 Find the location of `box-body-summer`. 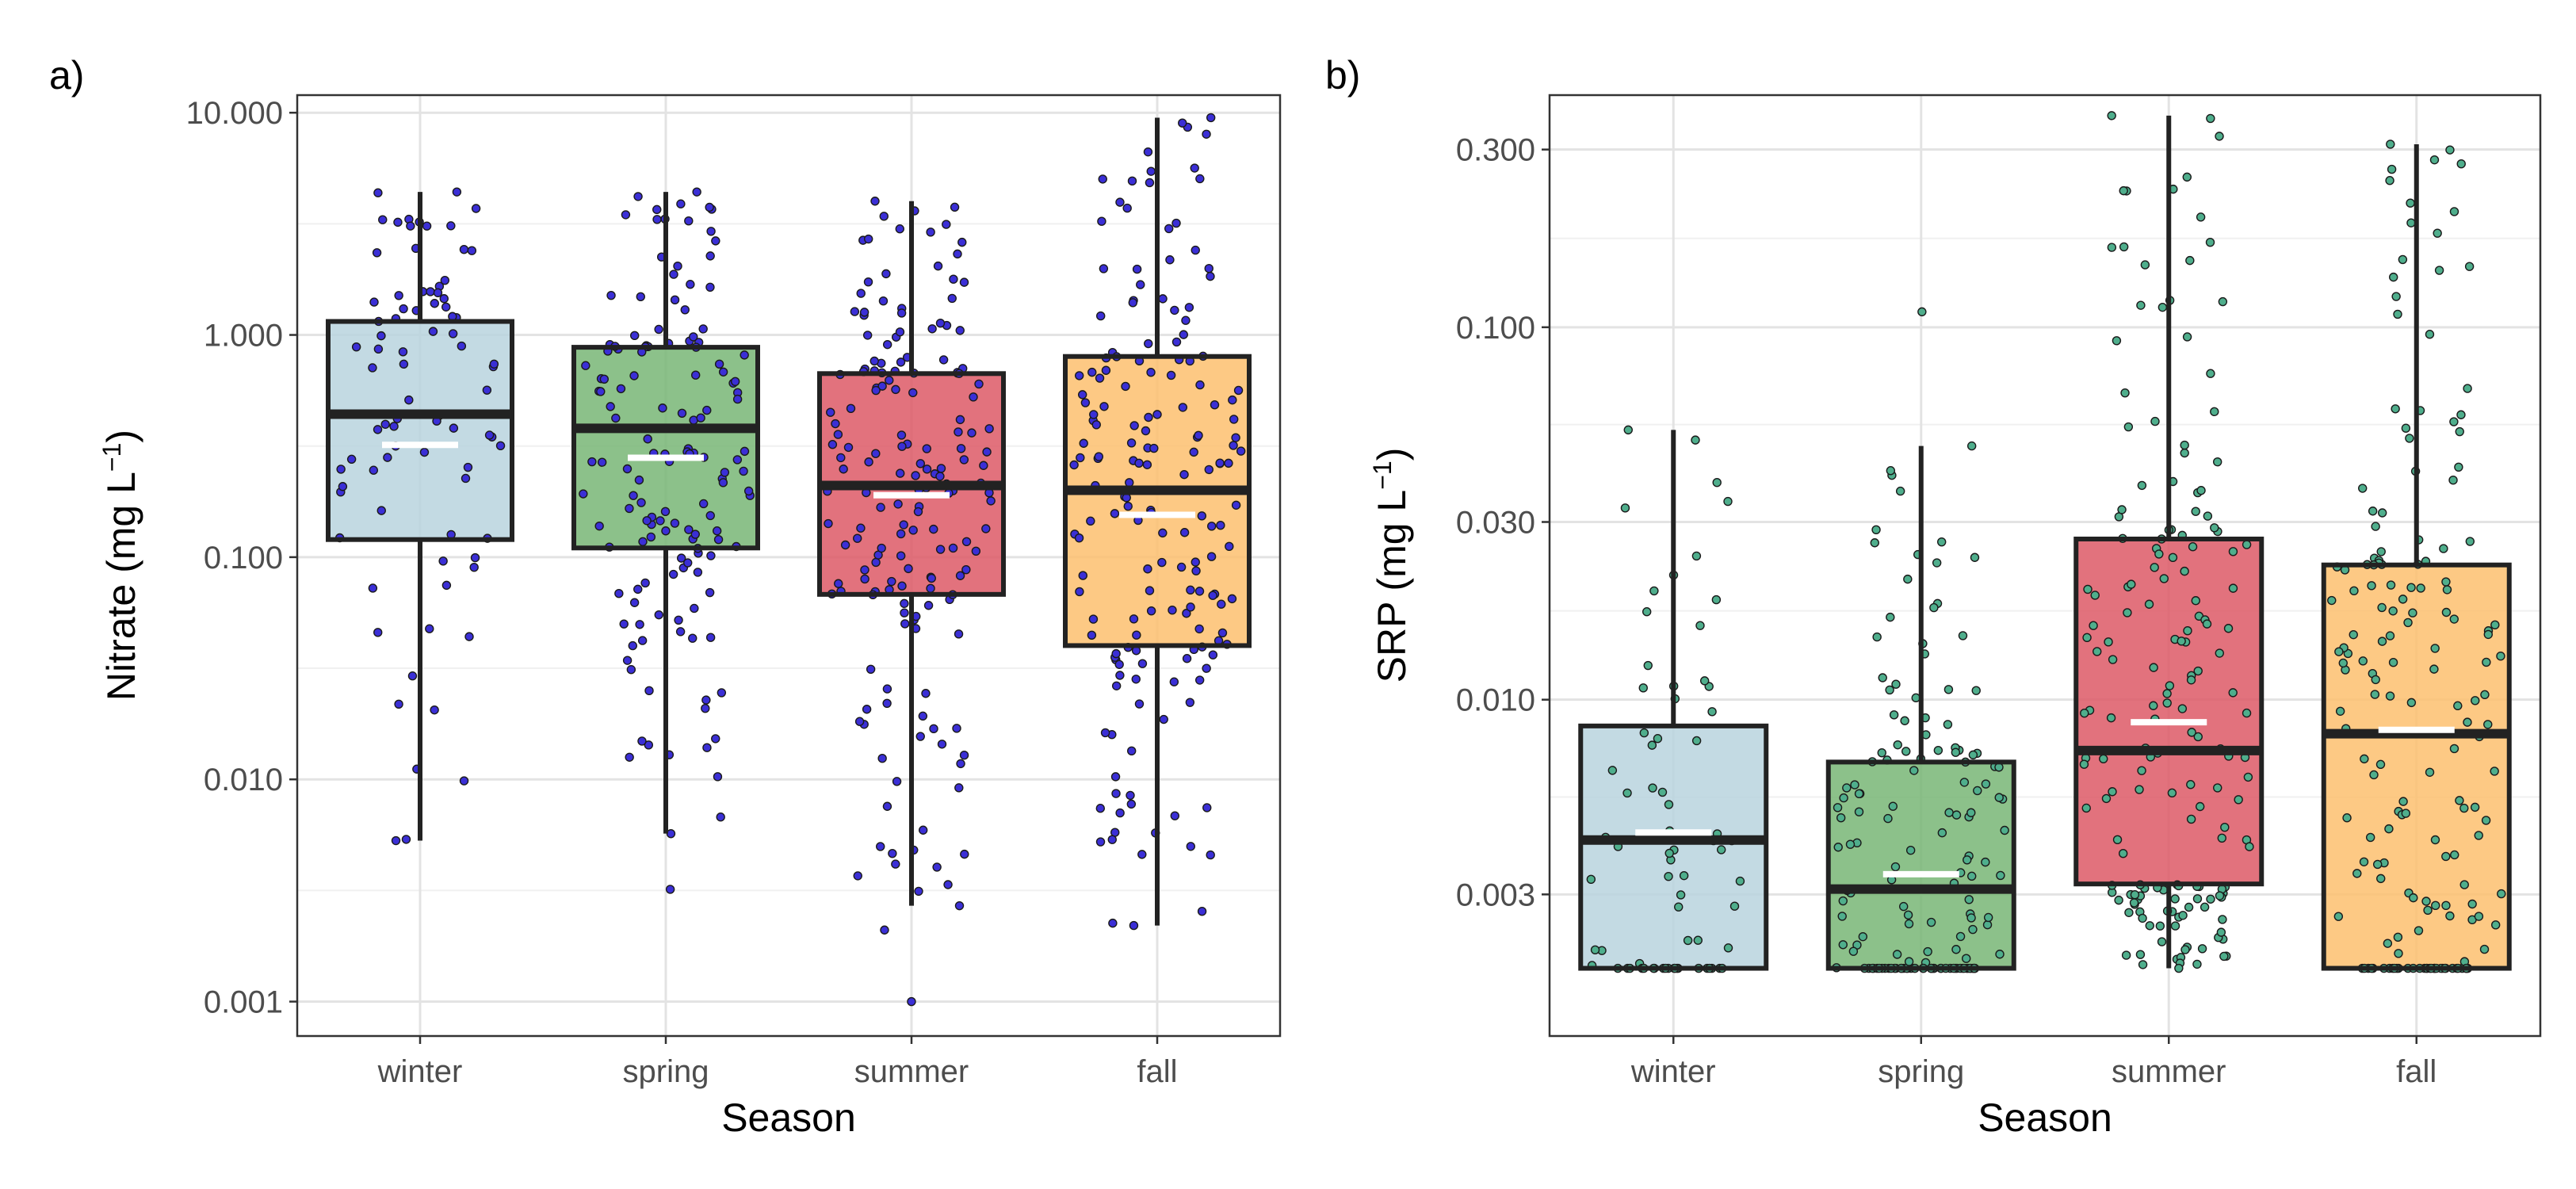

box-body-summer is located at coordinates (2169, 712).